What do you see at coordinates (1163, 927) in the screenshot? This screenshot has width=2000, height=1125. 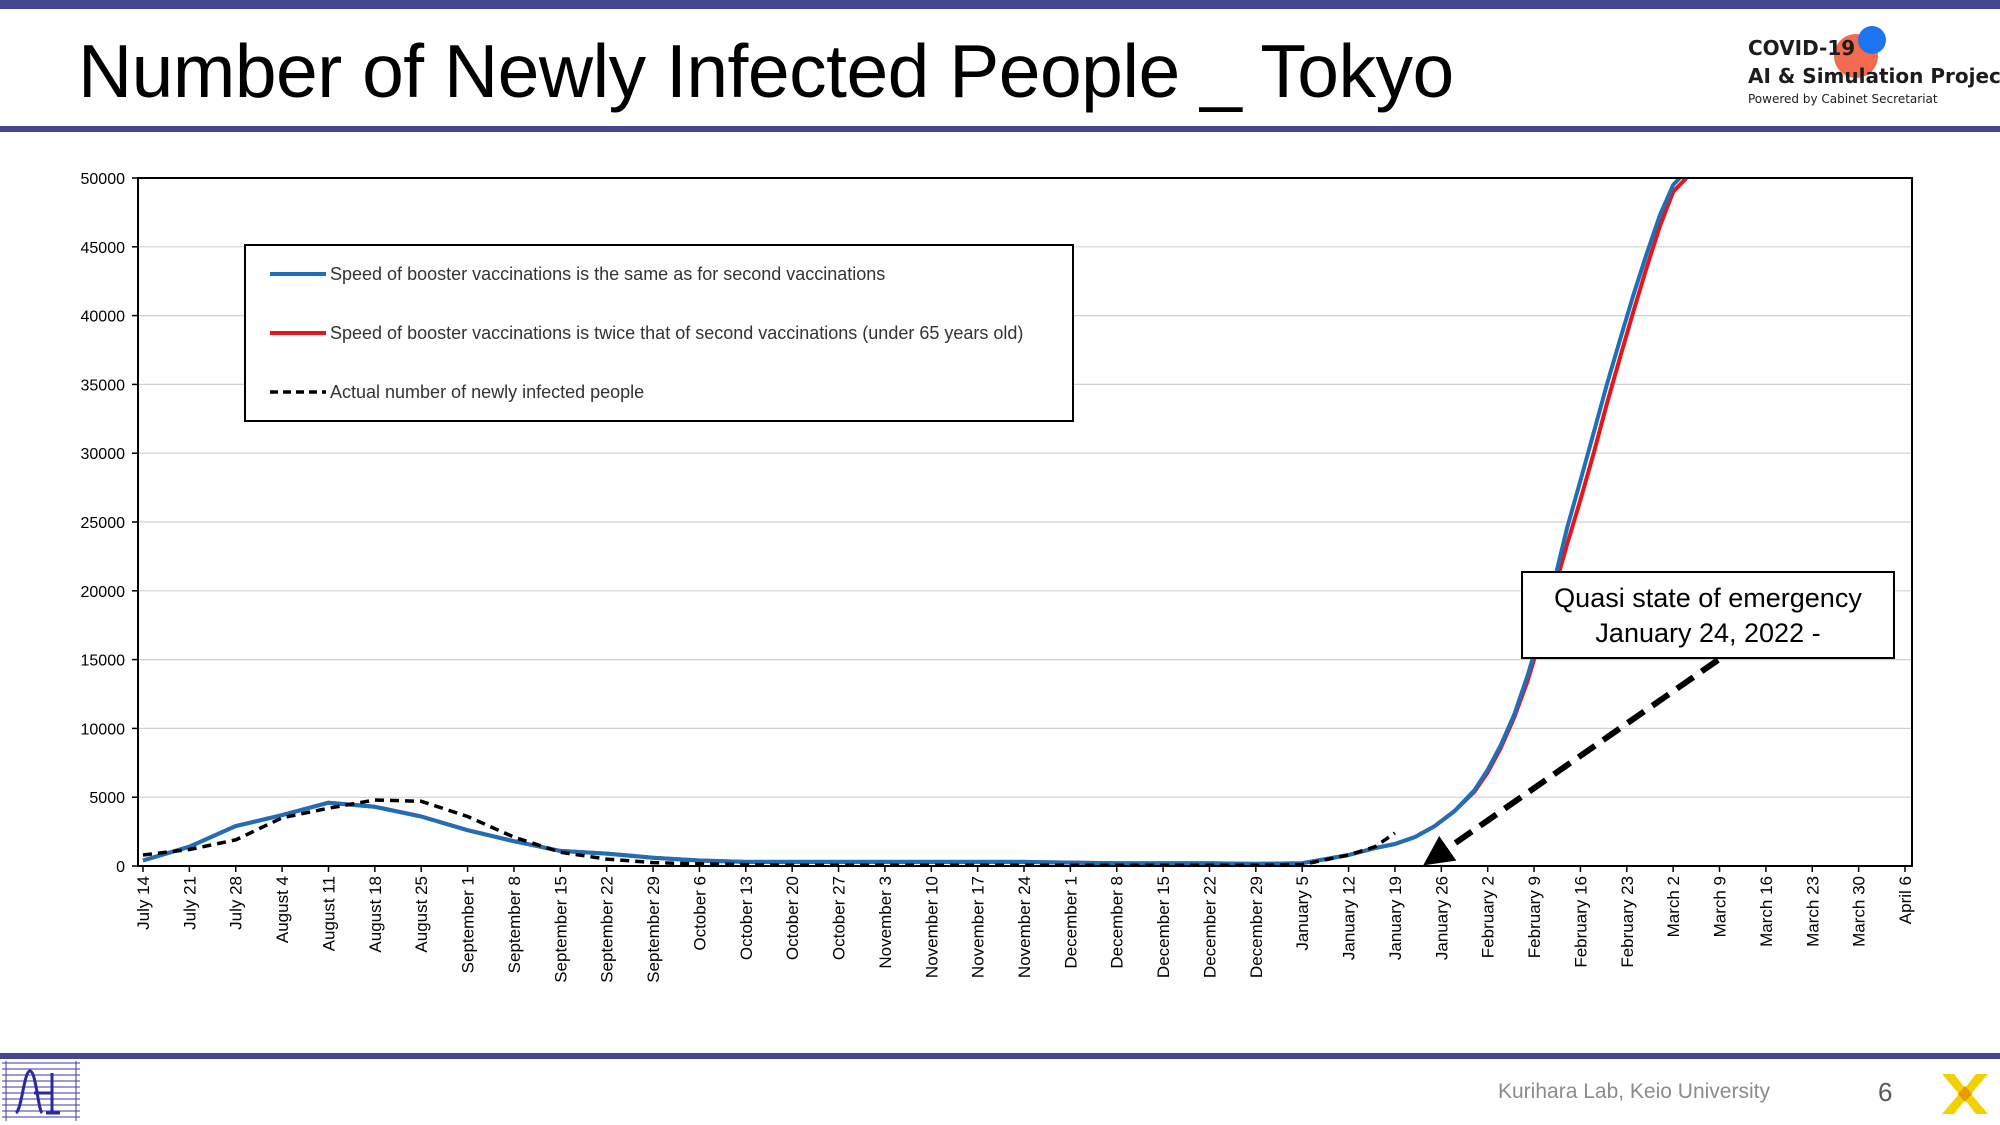 I see `x-tick-label: December 15` at bounding box center [1163, 927].